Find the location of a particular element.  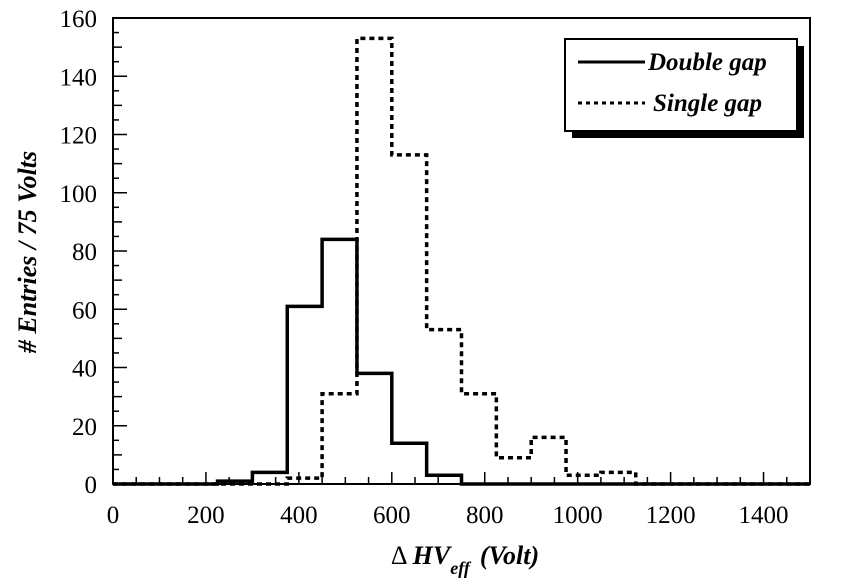

x-axis-title-unit: (Volt) is located at coordinates (509, 555).